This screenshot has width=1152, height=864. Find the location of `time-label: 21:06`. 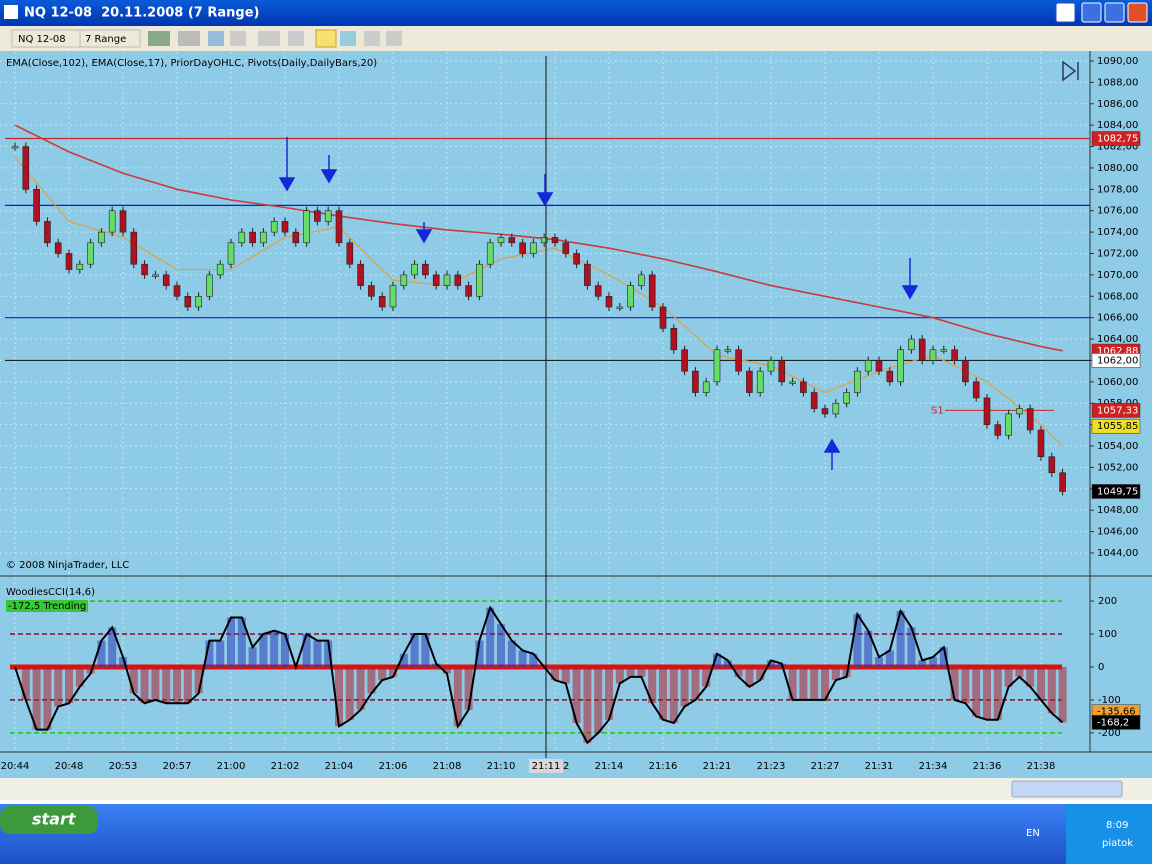

time-label: 21:06 is located at coordinates (393, 766).